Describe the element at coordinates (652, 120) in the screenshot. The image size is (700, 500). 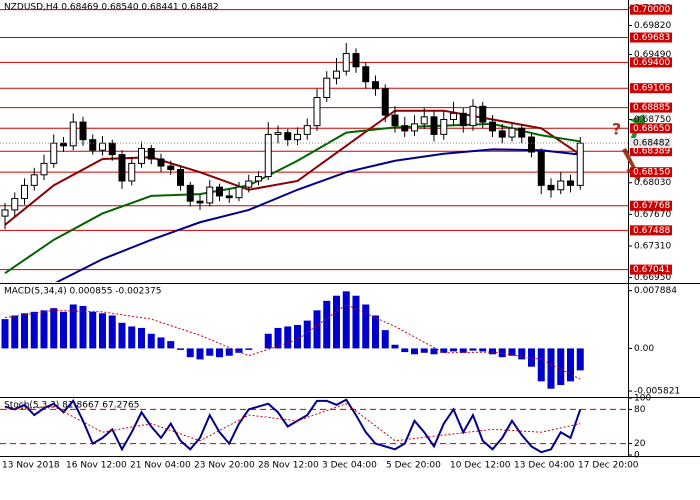
I see `y-tick-label: 0.68750` at that location.